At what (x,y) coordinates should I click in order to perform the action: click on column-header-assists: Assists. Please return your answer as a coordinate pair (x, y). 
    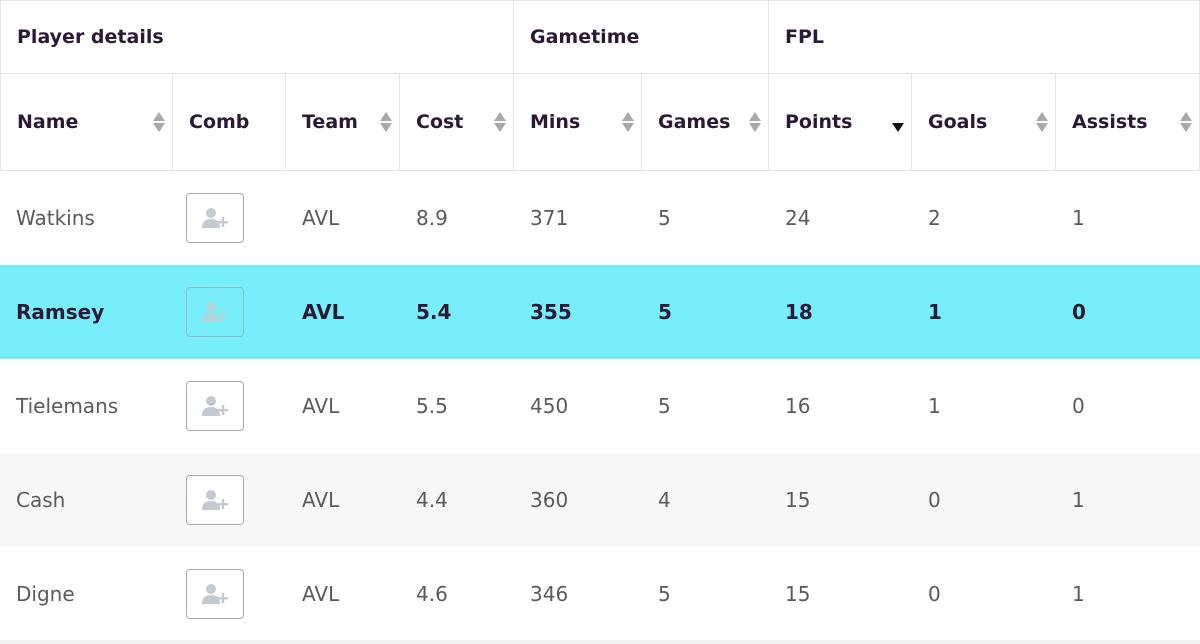
    Looking at the image, I should click on (1128, 122).